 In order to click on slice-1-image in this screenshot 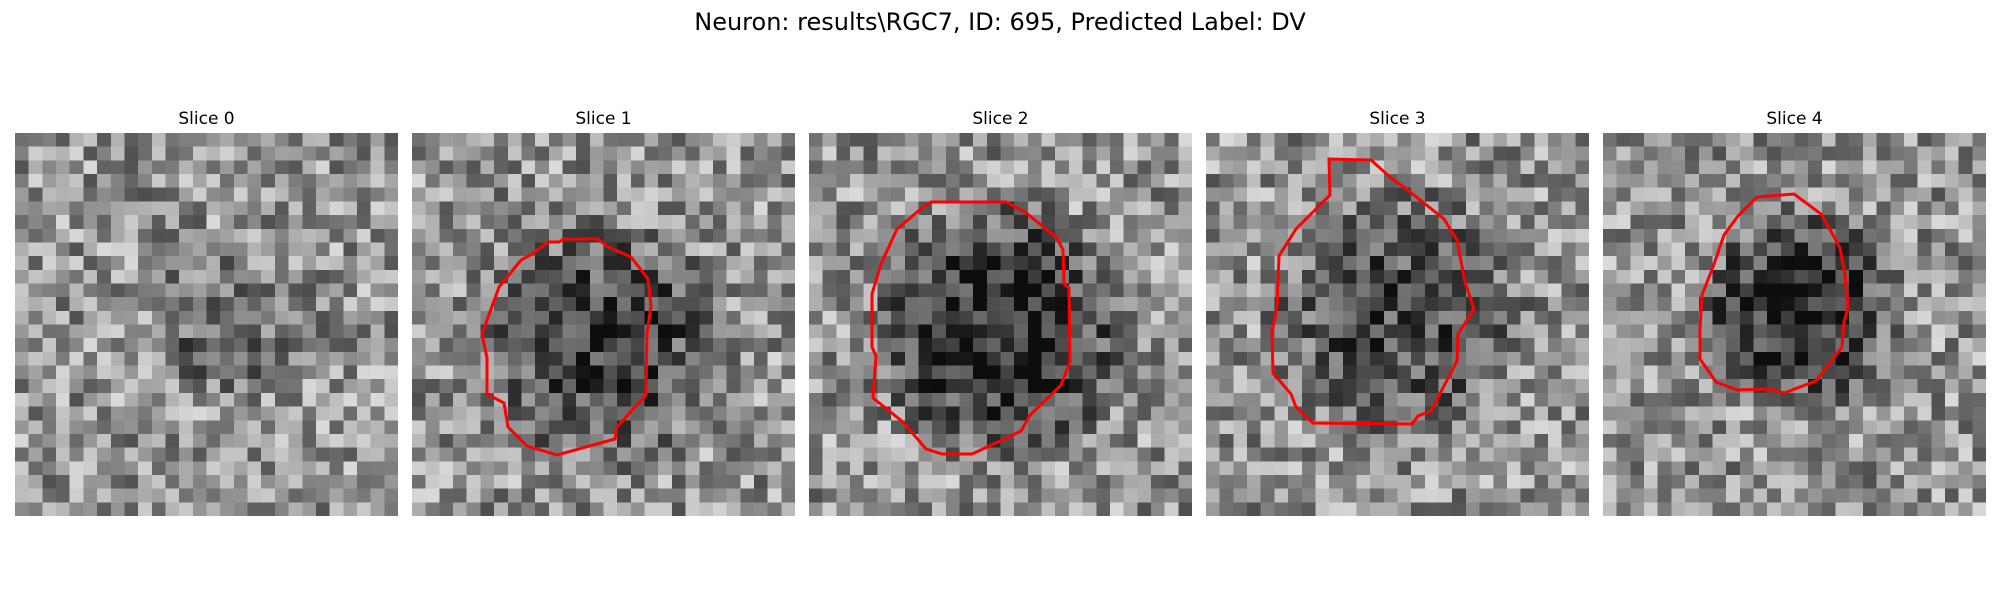, I will do `click(603, 324)`.